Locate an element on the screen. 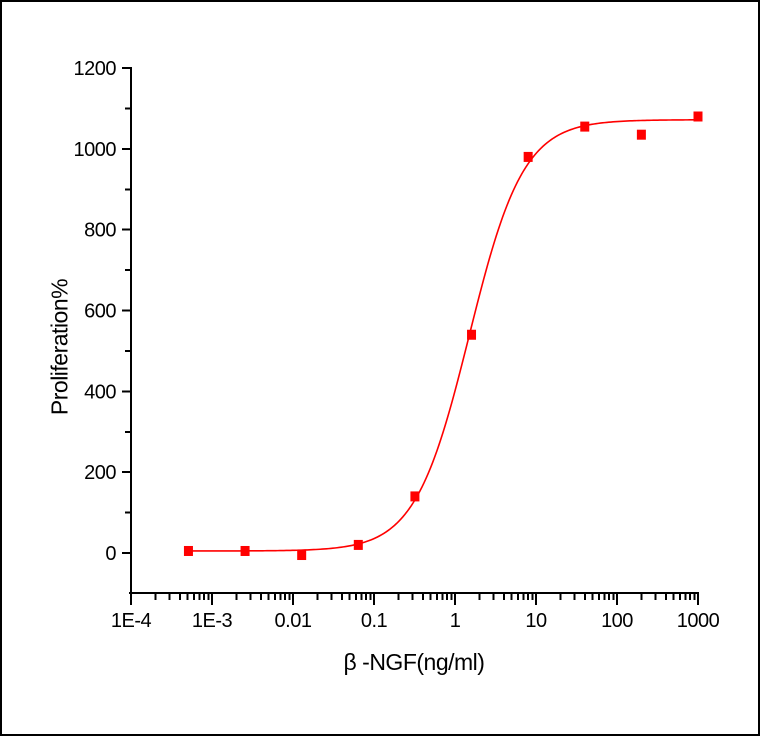 The image size is (760, 736). x-tick-label: 0.1 is located at coordinates (374, 621).